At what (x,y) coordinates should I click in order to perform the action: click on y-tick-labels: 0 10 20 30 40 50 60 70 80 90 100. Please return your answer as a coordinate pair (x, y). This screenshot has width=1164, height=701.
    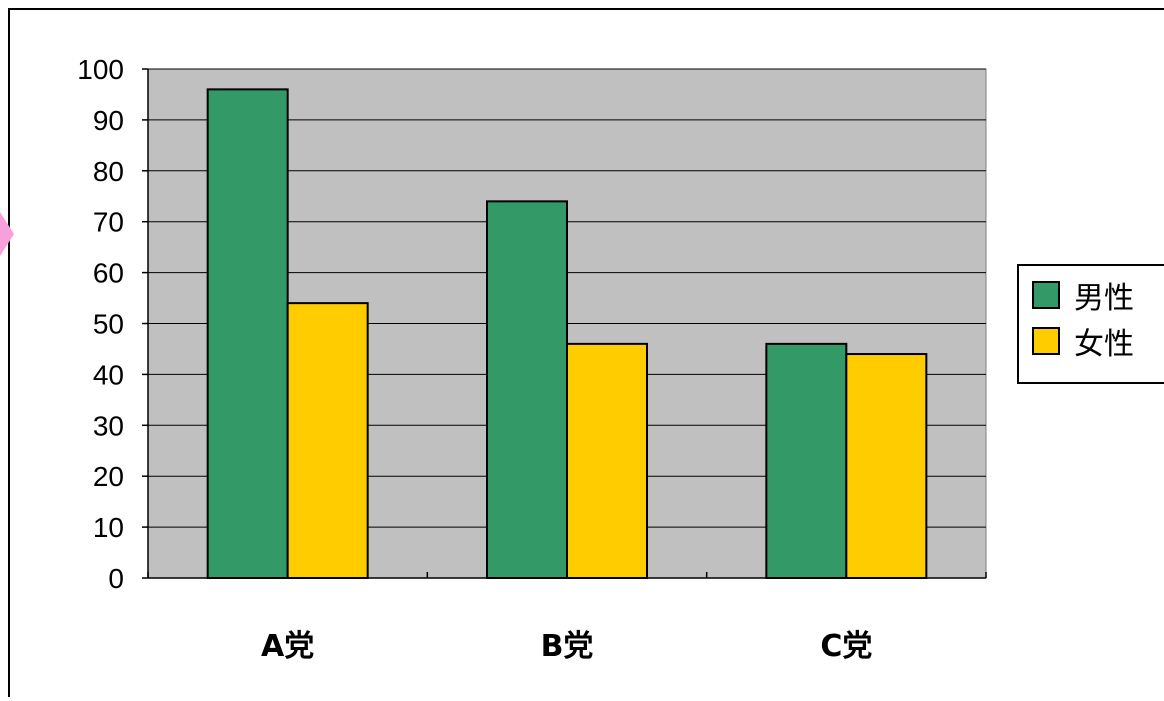
    Looking at the image, I should click on (100, 324).